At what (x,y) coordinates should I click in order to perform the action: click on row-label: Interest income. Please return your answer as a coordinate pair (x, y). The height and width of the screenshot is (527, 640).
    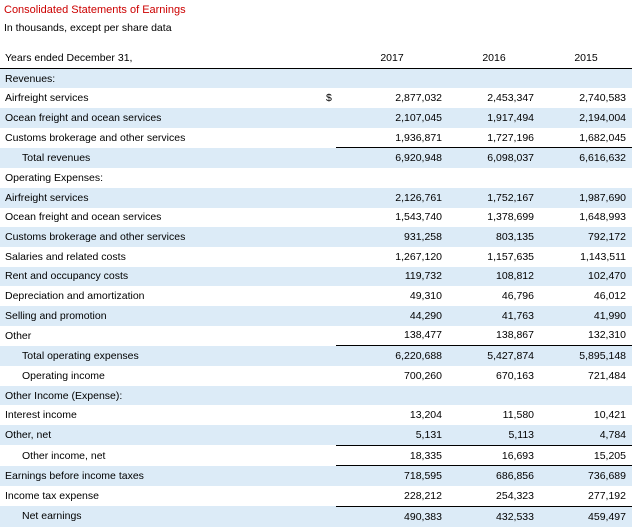
    Looking at the image, I should click on (41, 415).